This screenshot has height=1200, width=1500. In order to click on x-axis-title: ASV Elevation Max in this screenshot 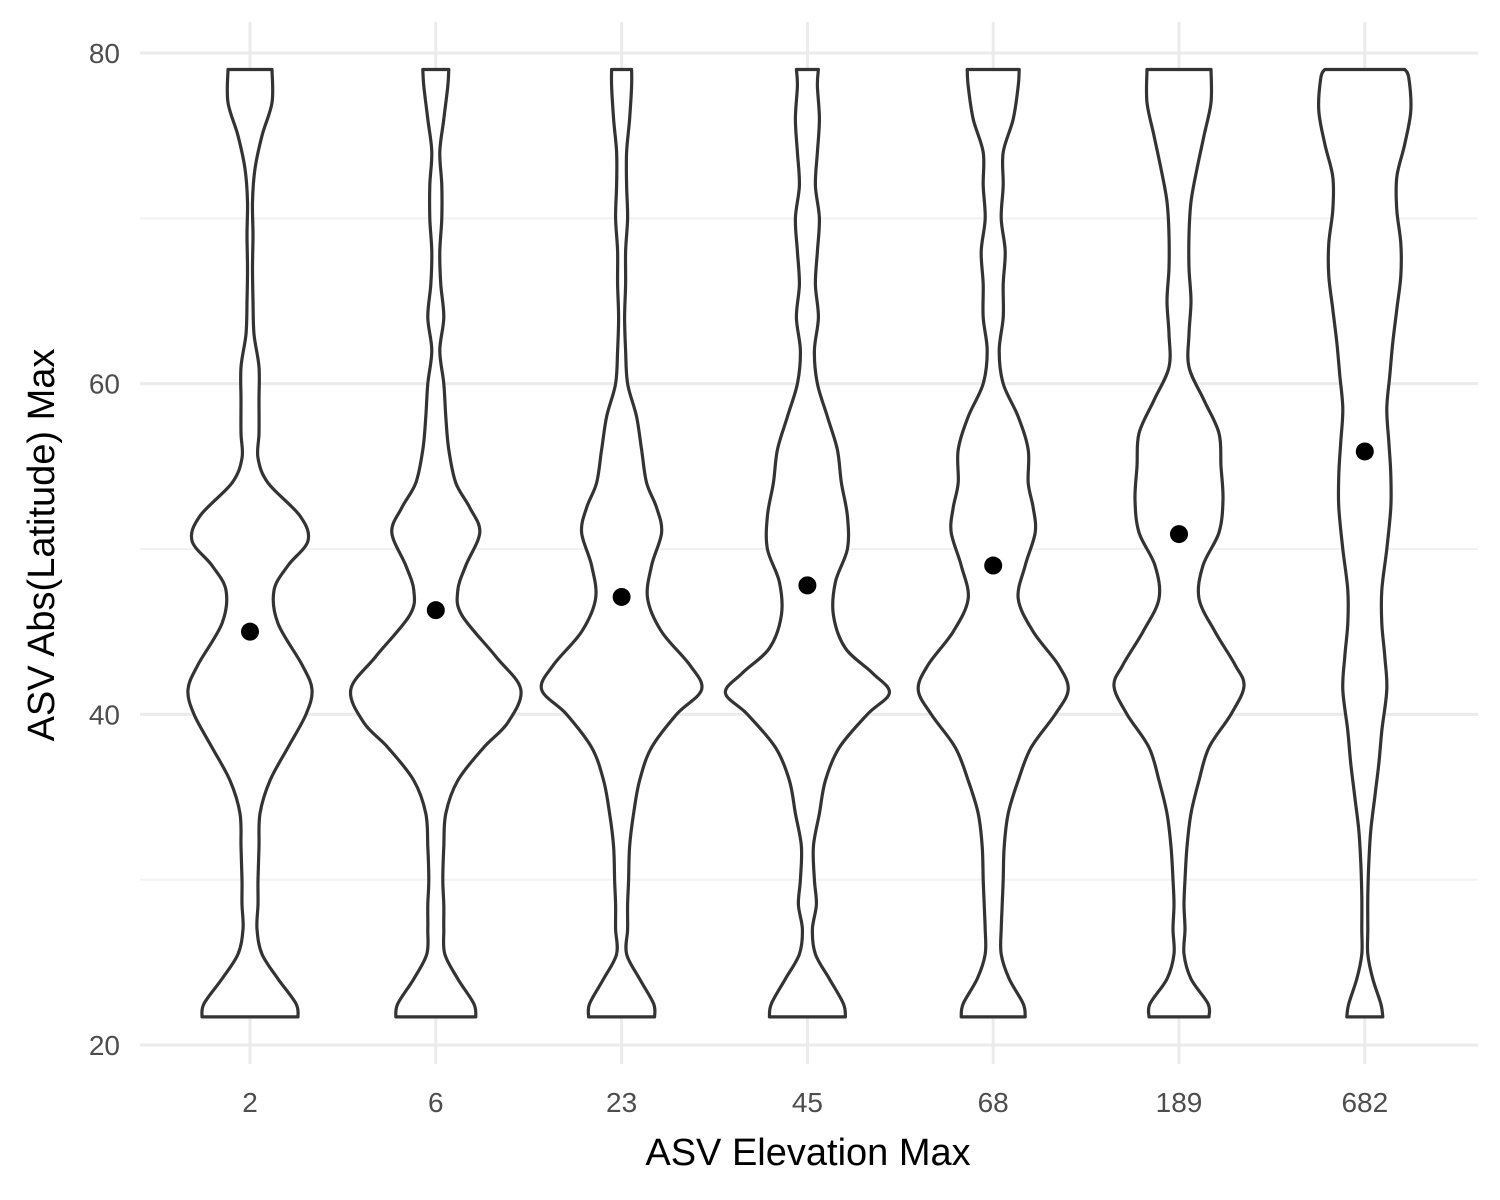, I will do `click(807, 1153)`.